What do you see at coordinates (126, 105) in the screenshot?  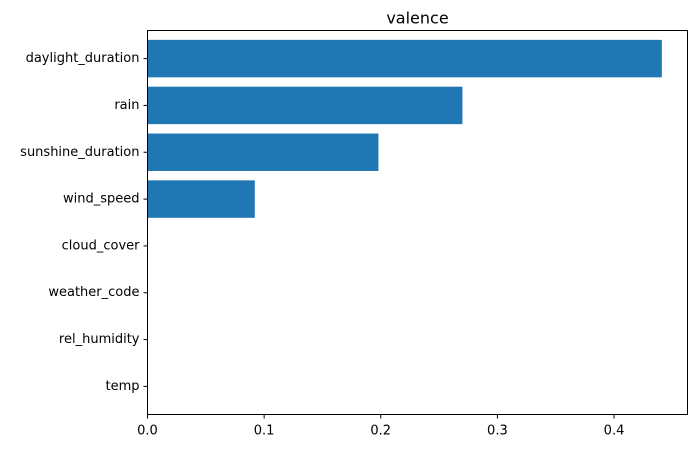 I see `y-tick-label: rain` at bounding box center [126, 105].